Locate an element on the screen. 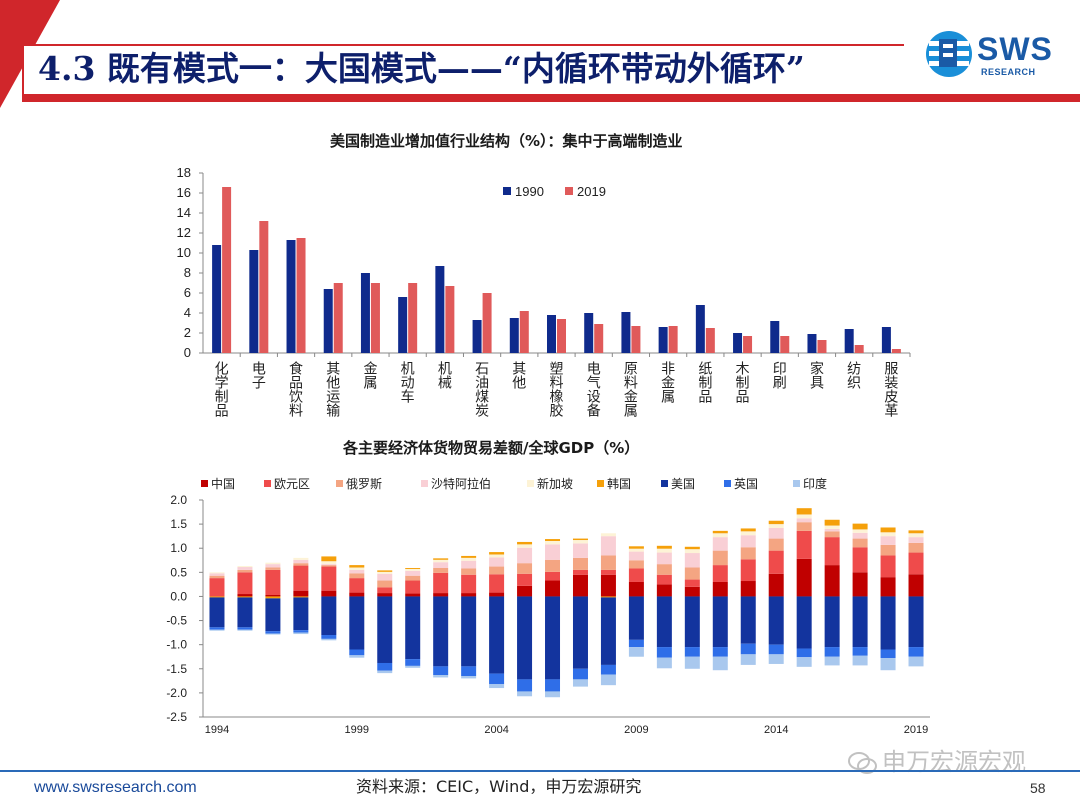 This screenshot has height=810, width=1080. x-tick-label: 2004 is located at coordinates (496, 730).